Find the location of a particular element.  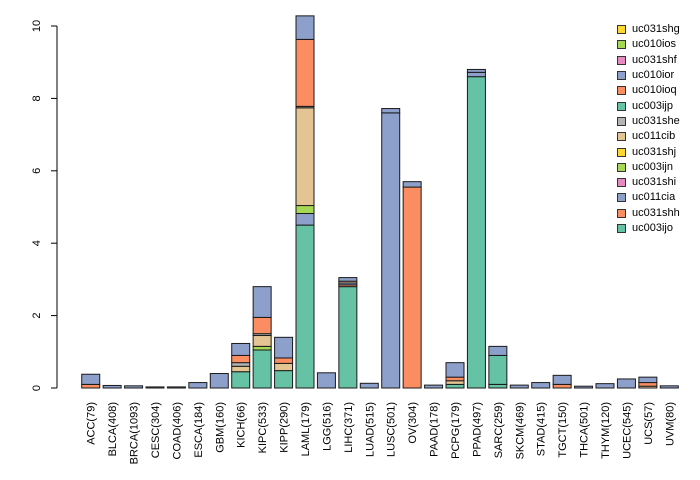

x-tick-label-17: PCPG(179) is located at coordinates (456, 430).